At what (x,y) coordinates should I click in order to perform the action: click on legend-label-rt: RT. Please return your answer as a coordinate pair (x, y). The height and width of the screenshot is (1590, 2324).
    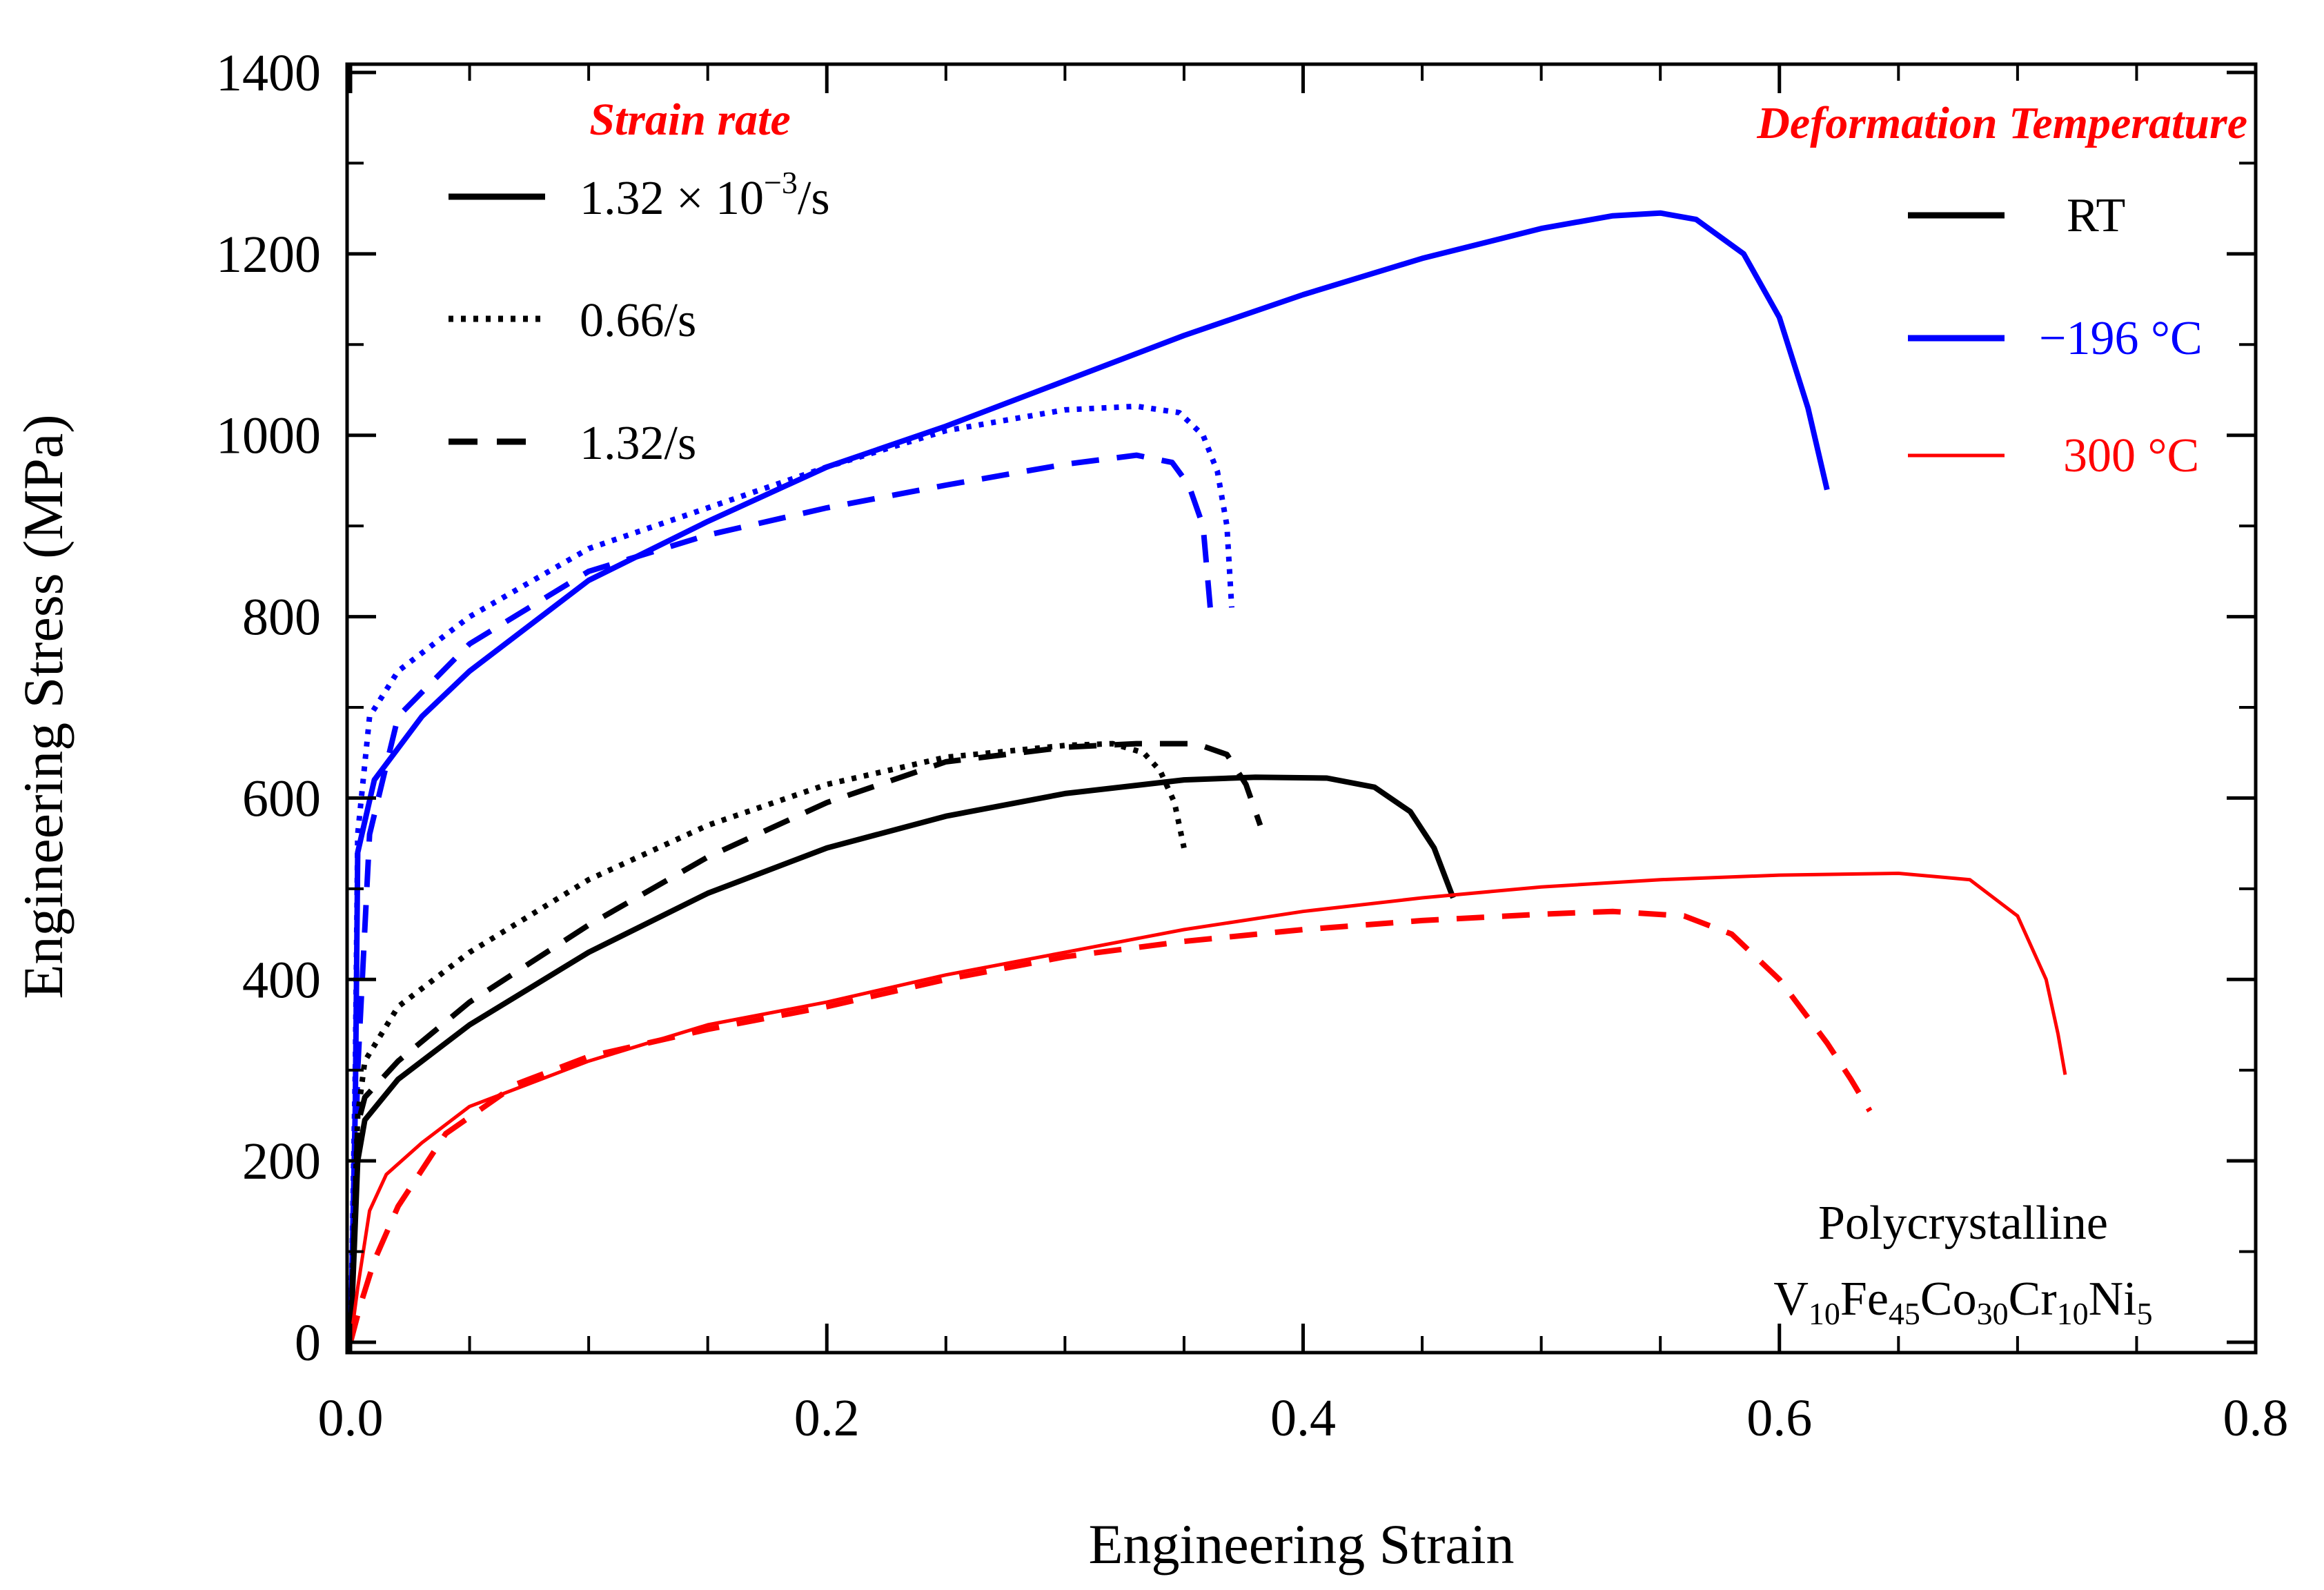
    Looking at the image, I should click on (2096, 215).